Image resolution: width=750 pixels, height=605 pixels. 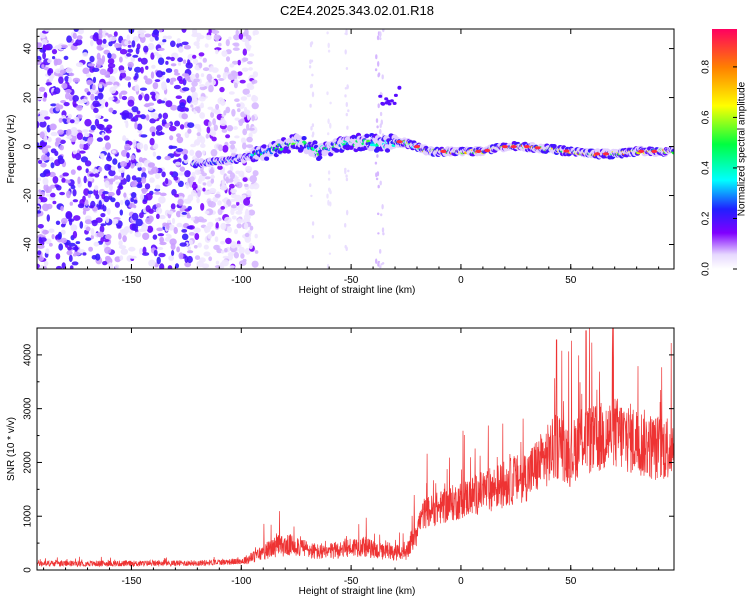 What do you see at coordinates (28, 98) in the screenshot?
I see `y-tick-label: 20` at bounding box center [28, 98].